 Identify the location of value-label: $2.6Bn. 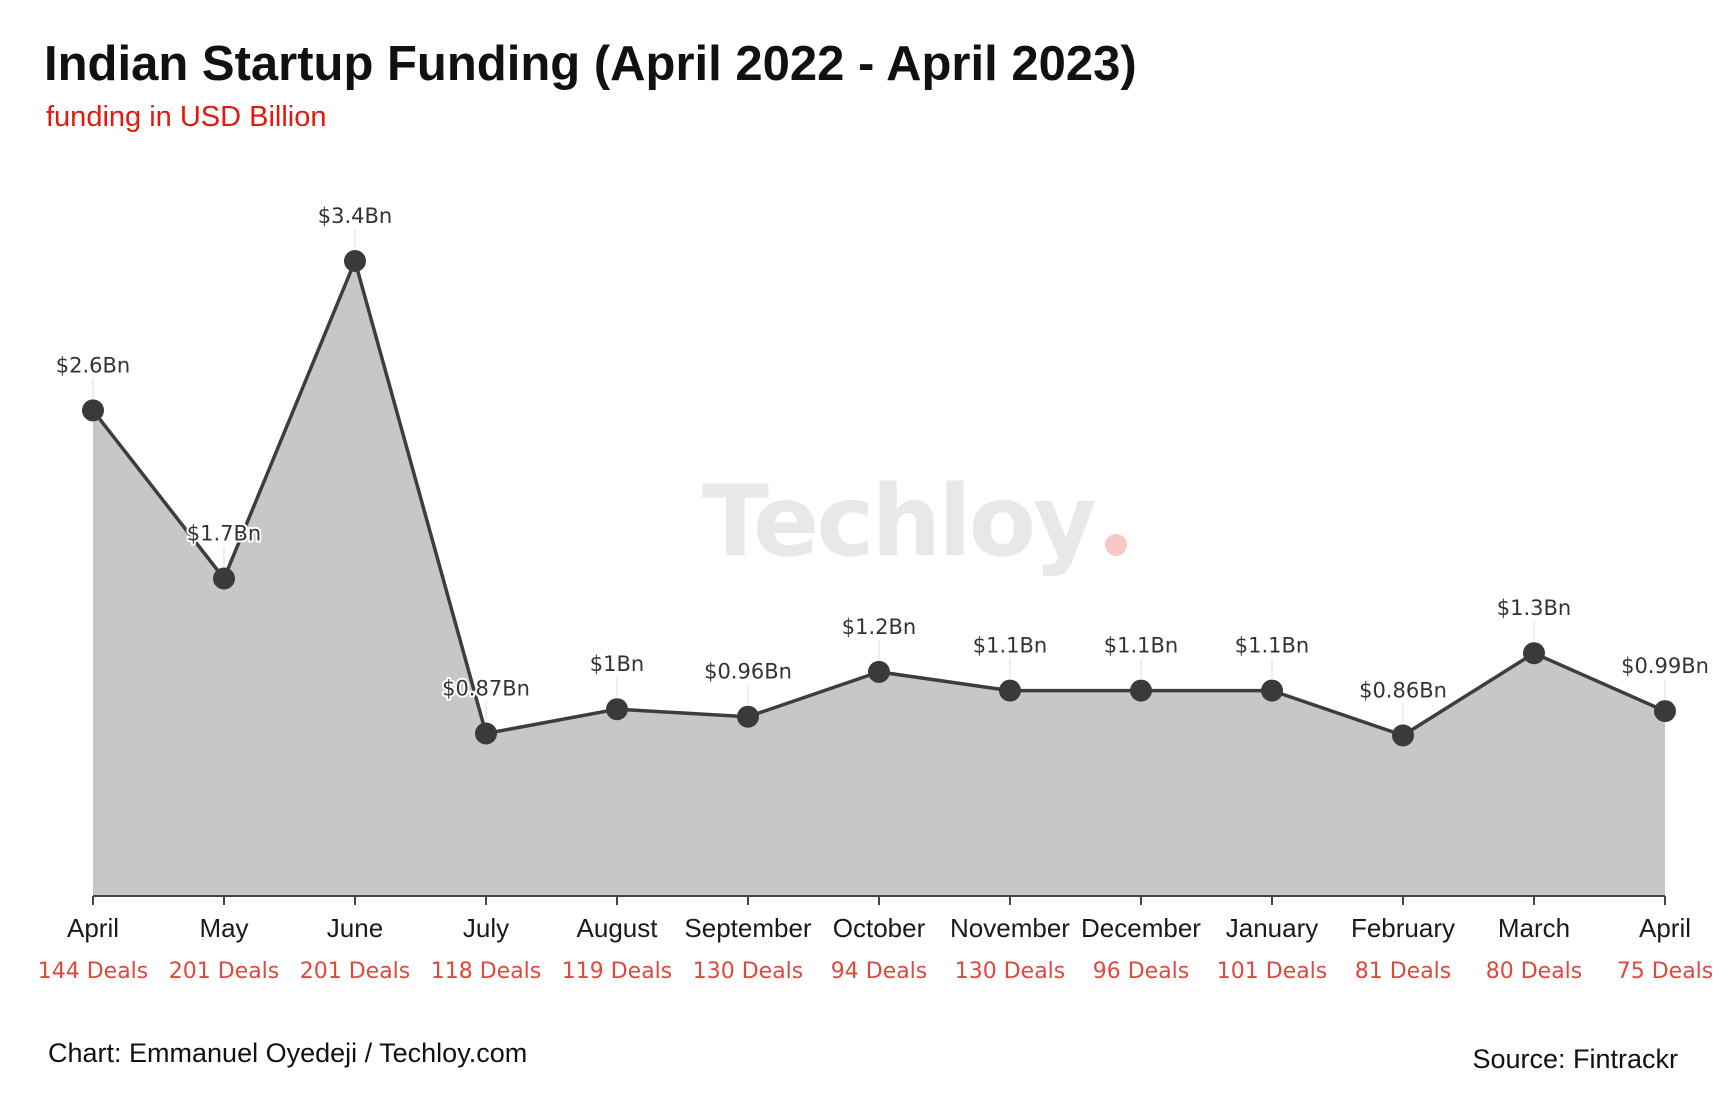
(93, 365).